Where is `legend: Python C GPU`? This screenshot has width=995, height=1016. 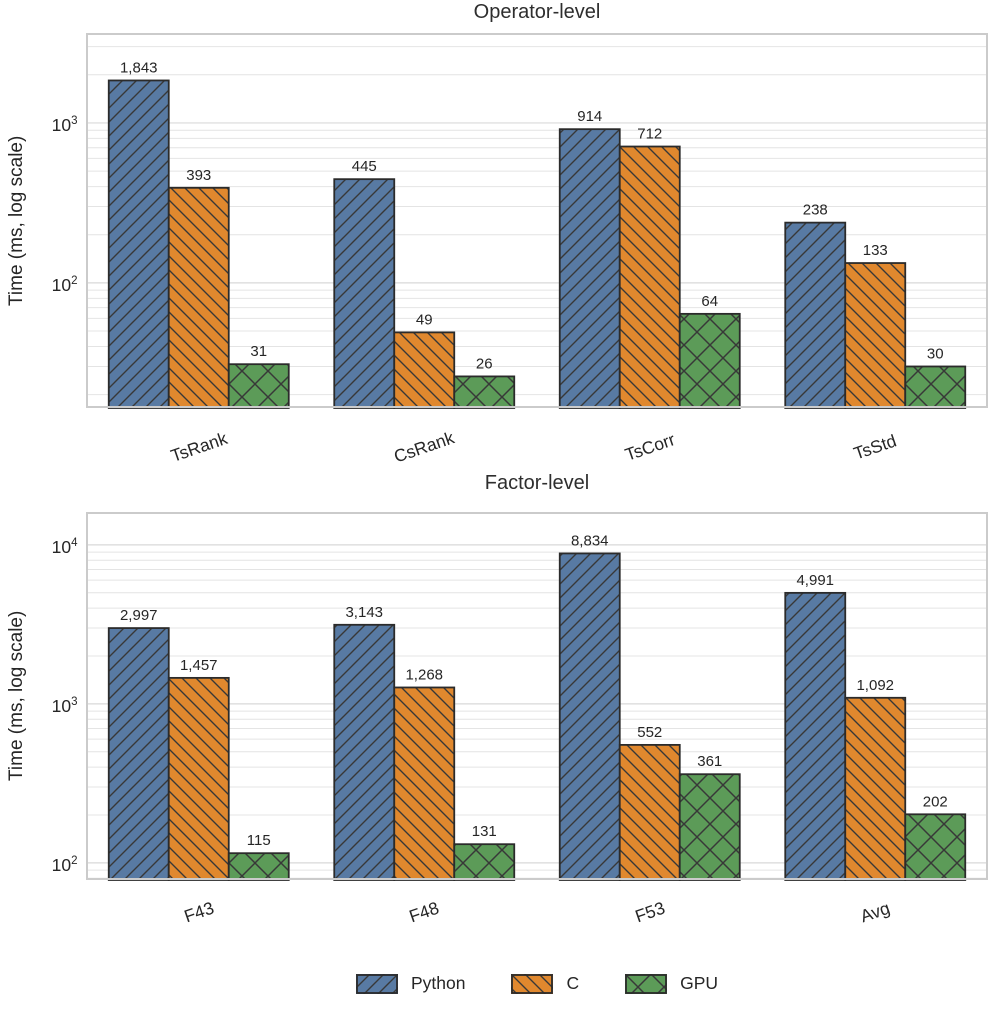 legend: Python C GPU is located at coordinates (537, 983).